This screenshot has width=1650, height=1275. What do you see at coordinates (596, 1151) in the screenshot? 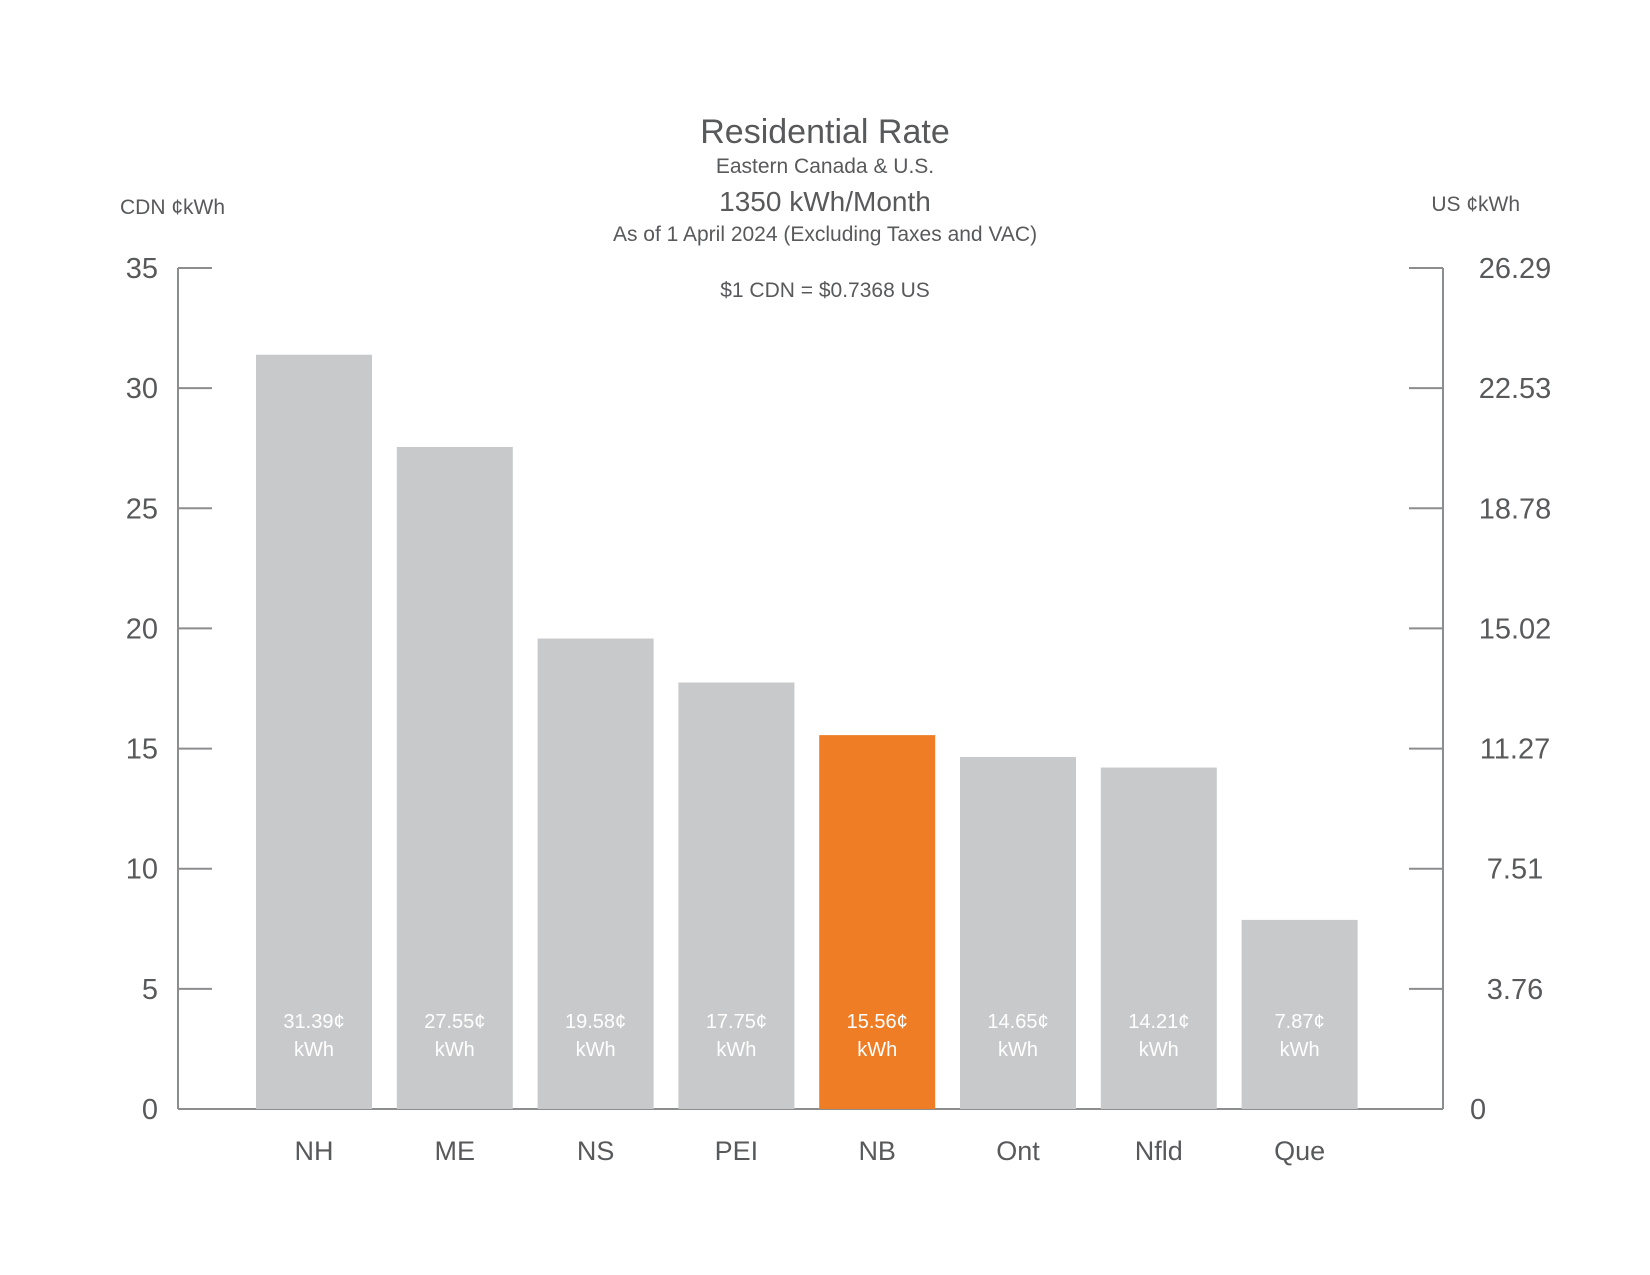
I see `category-label: NS` at bounding box center [596, 1151].